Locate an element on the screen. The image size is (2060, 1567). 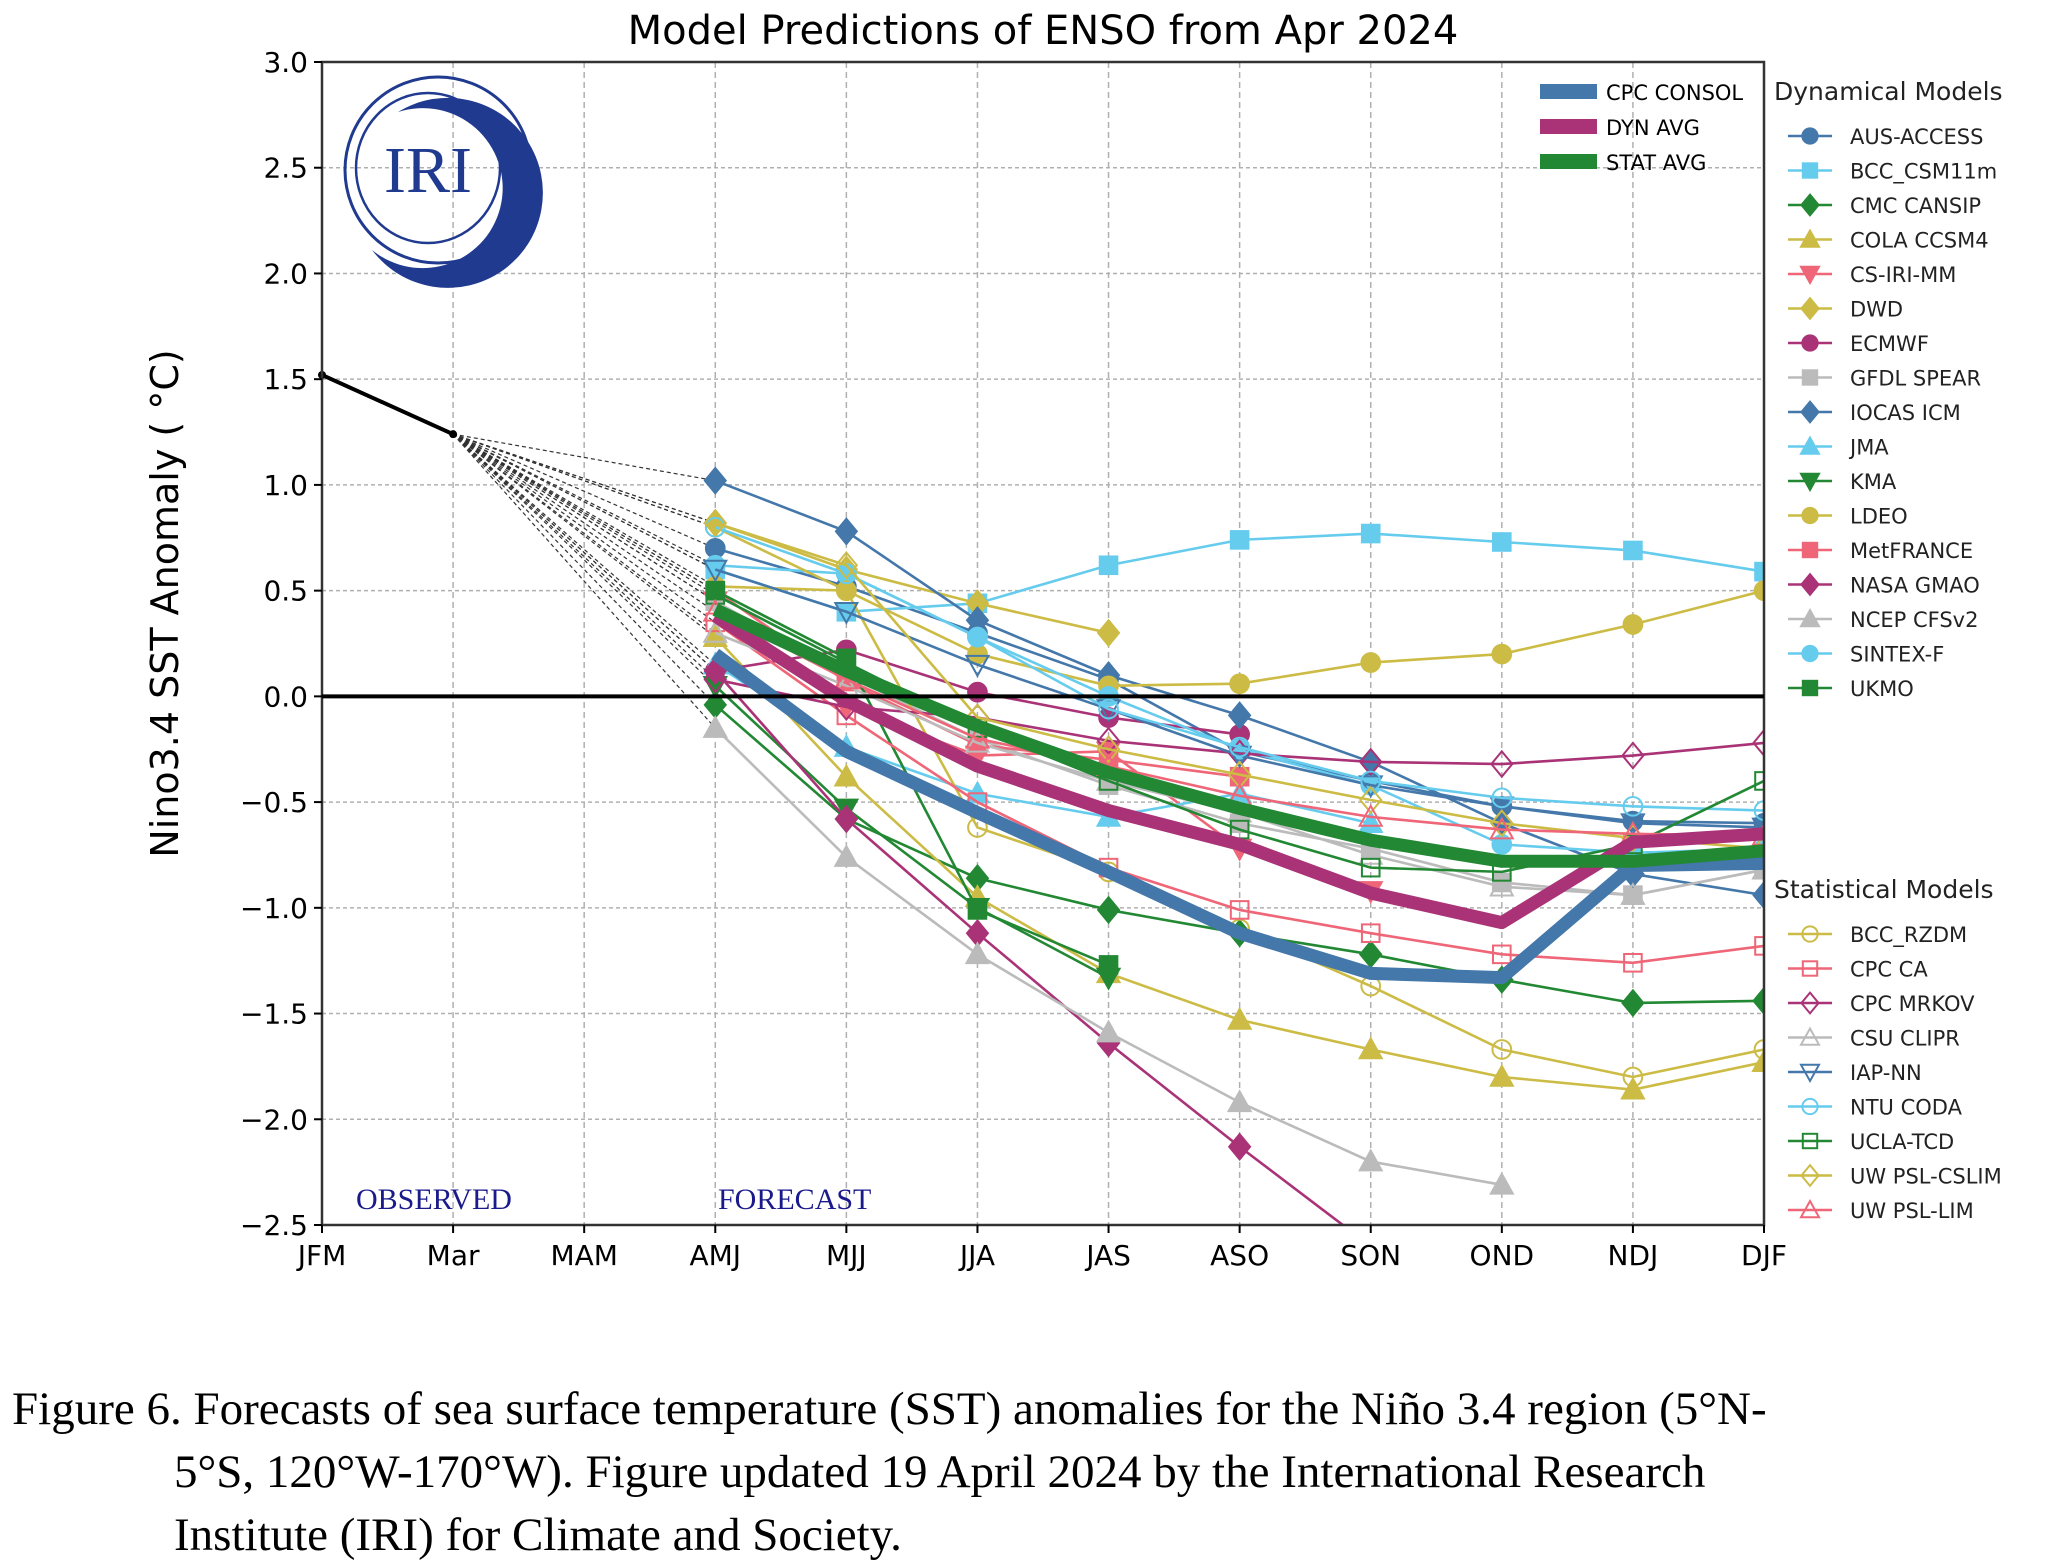
point-ecmwf is located at coordinates (977, 692).